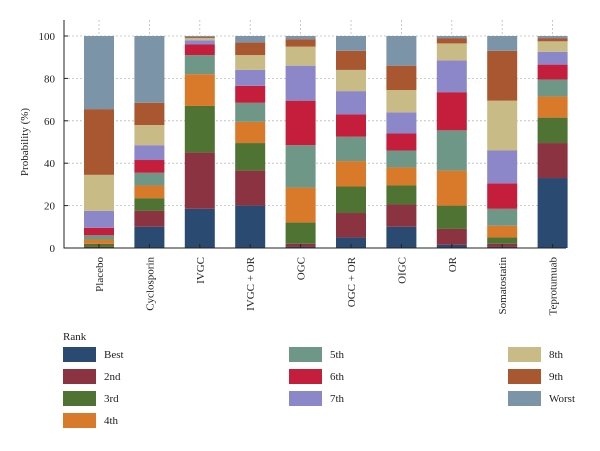 The image size is (600, 451). I want to click on legend-title: Rank, so click(75, 337).